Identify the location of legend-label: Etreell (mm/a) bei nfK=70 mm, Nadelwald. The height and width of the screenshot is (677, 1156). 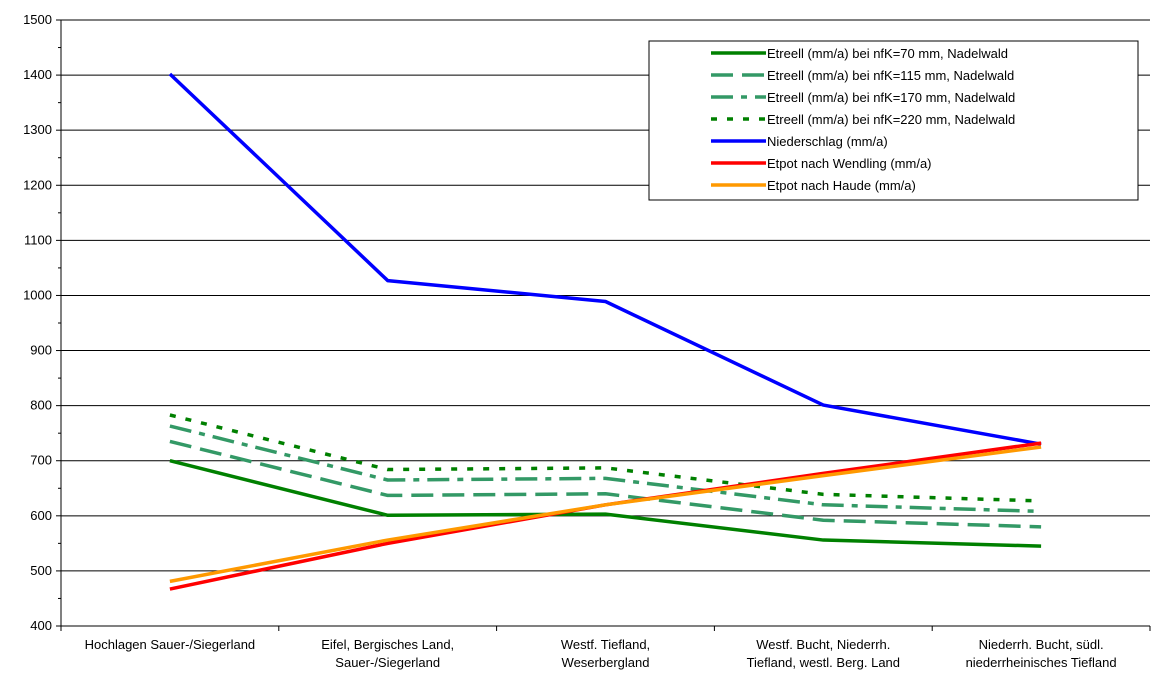
(887, 53).